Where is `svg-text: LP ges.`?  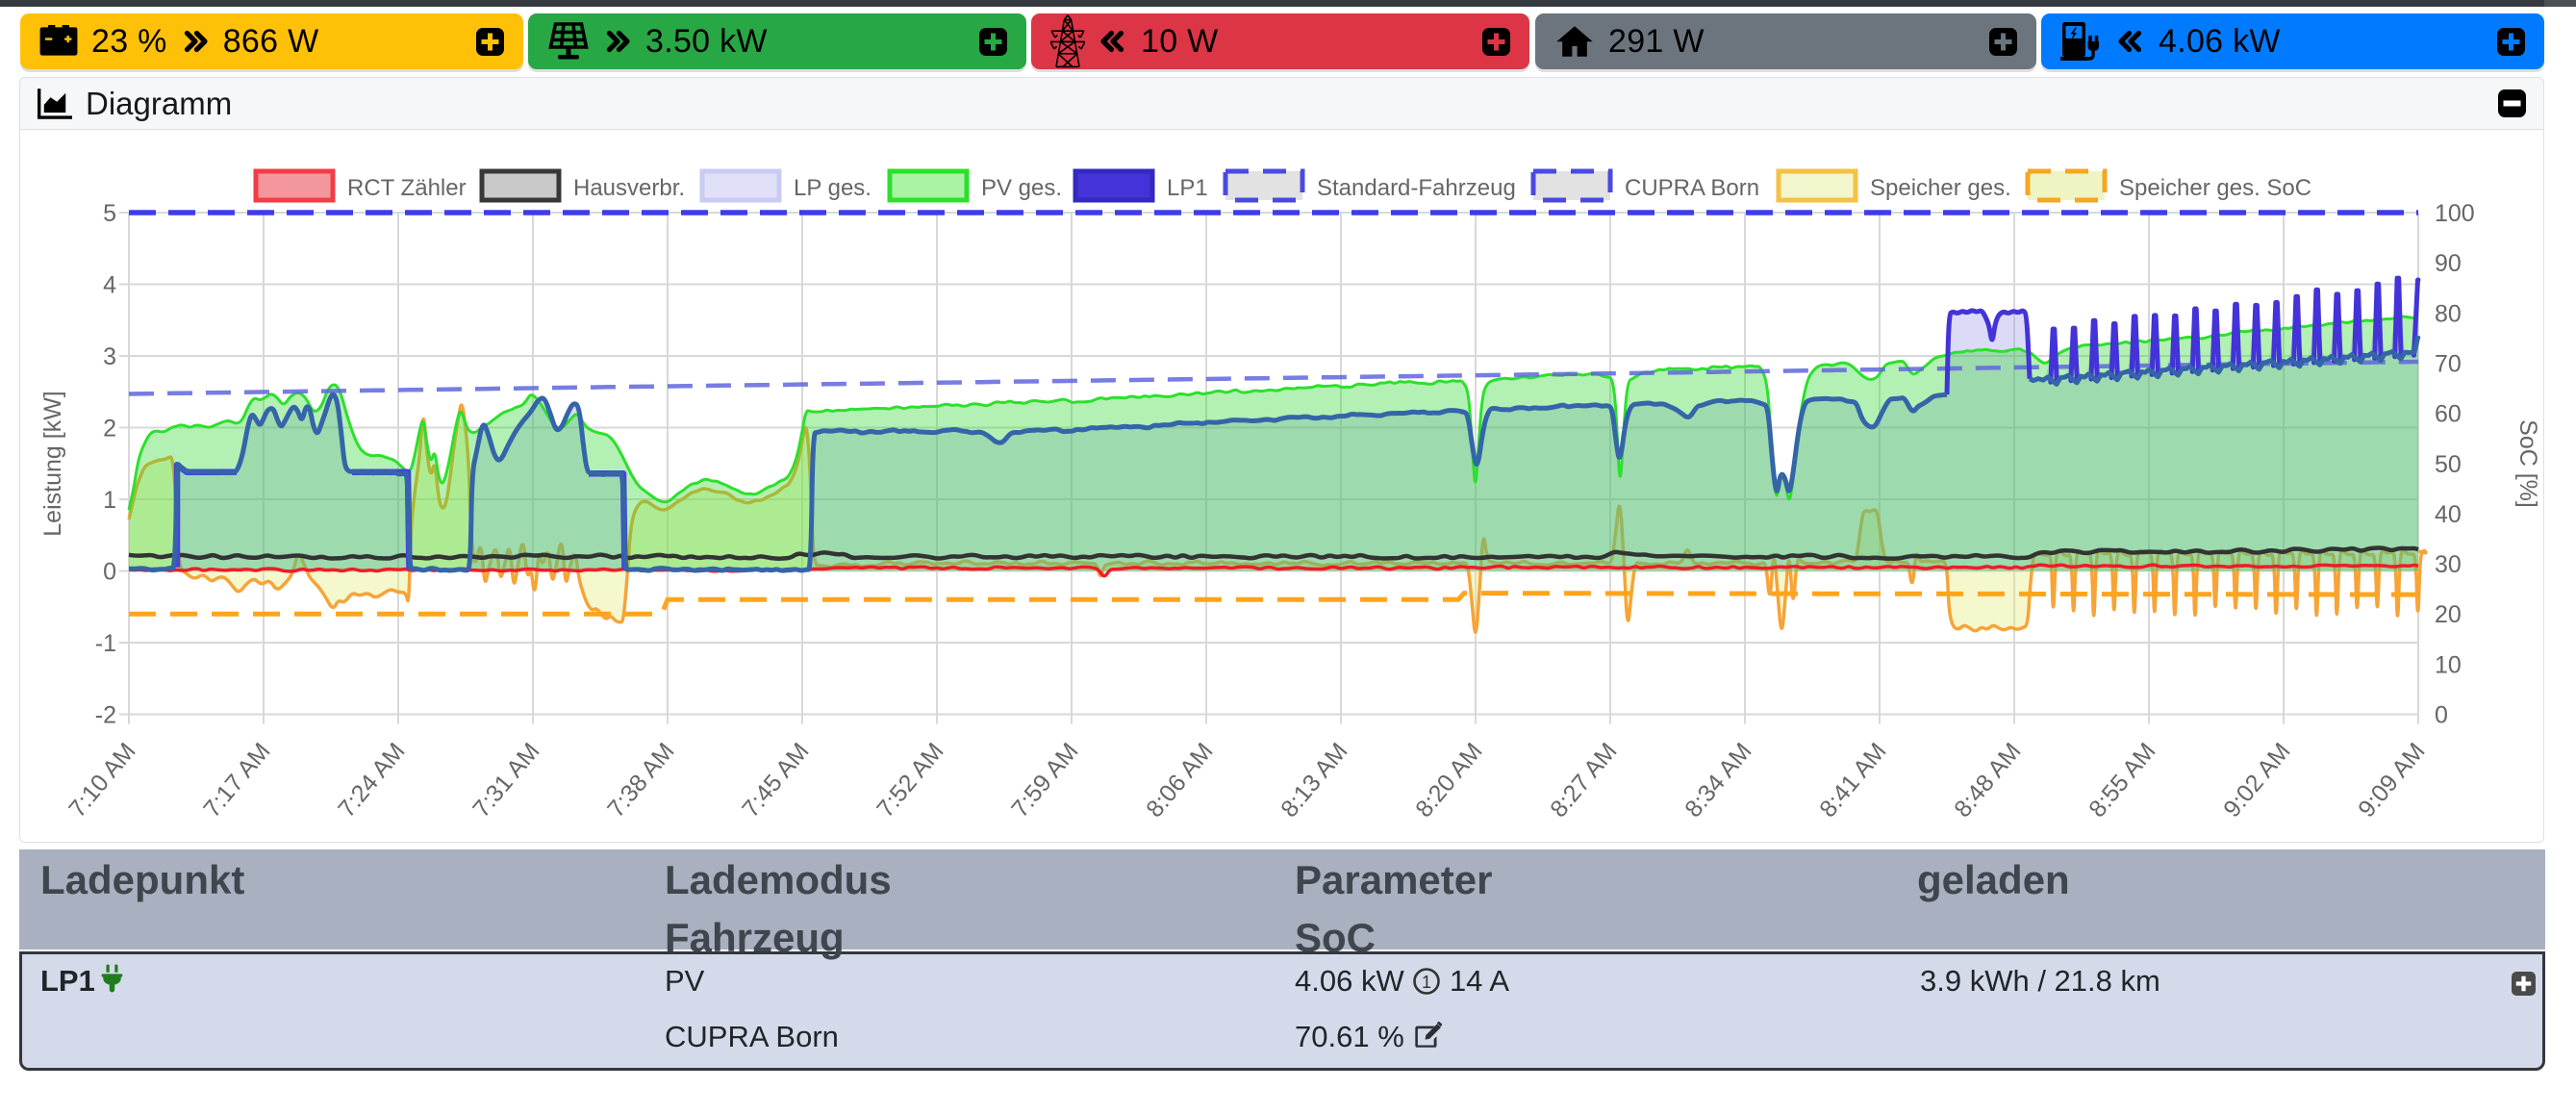 svg-text: LP ges. is located at coordinates (832, 188).